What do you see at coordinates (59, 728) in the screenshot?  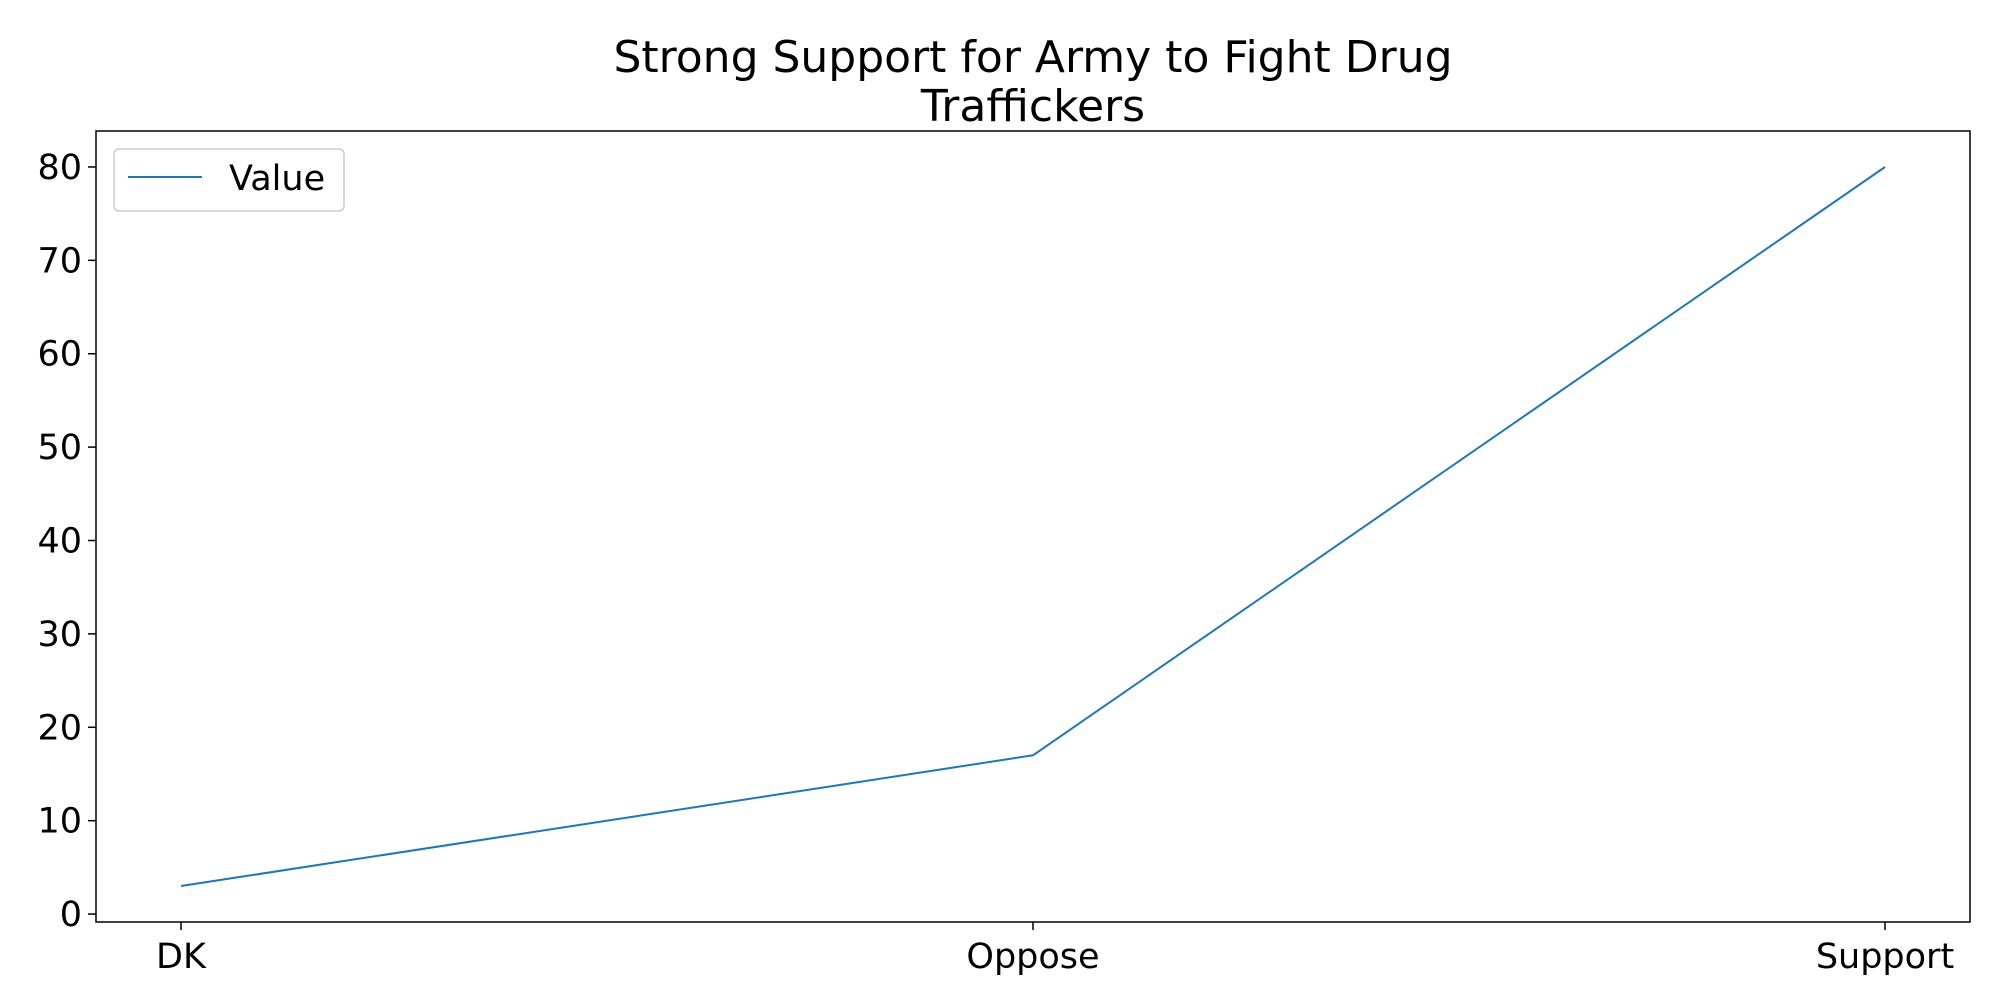 I see `y-tick-label: 20` at bounding box center [59, 728].